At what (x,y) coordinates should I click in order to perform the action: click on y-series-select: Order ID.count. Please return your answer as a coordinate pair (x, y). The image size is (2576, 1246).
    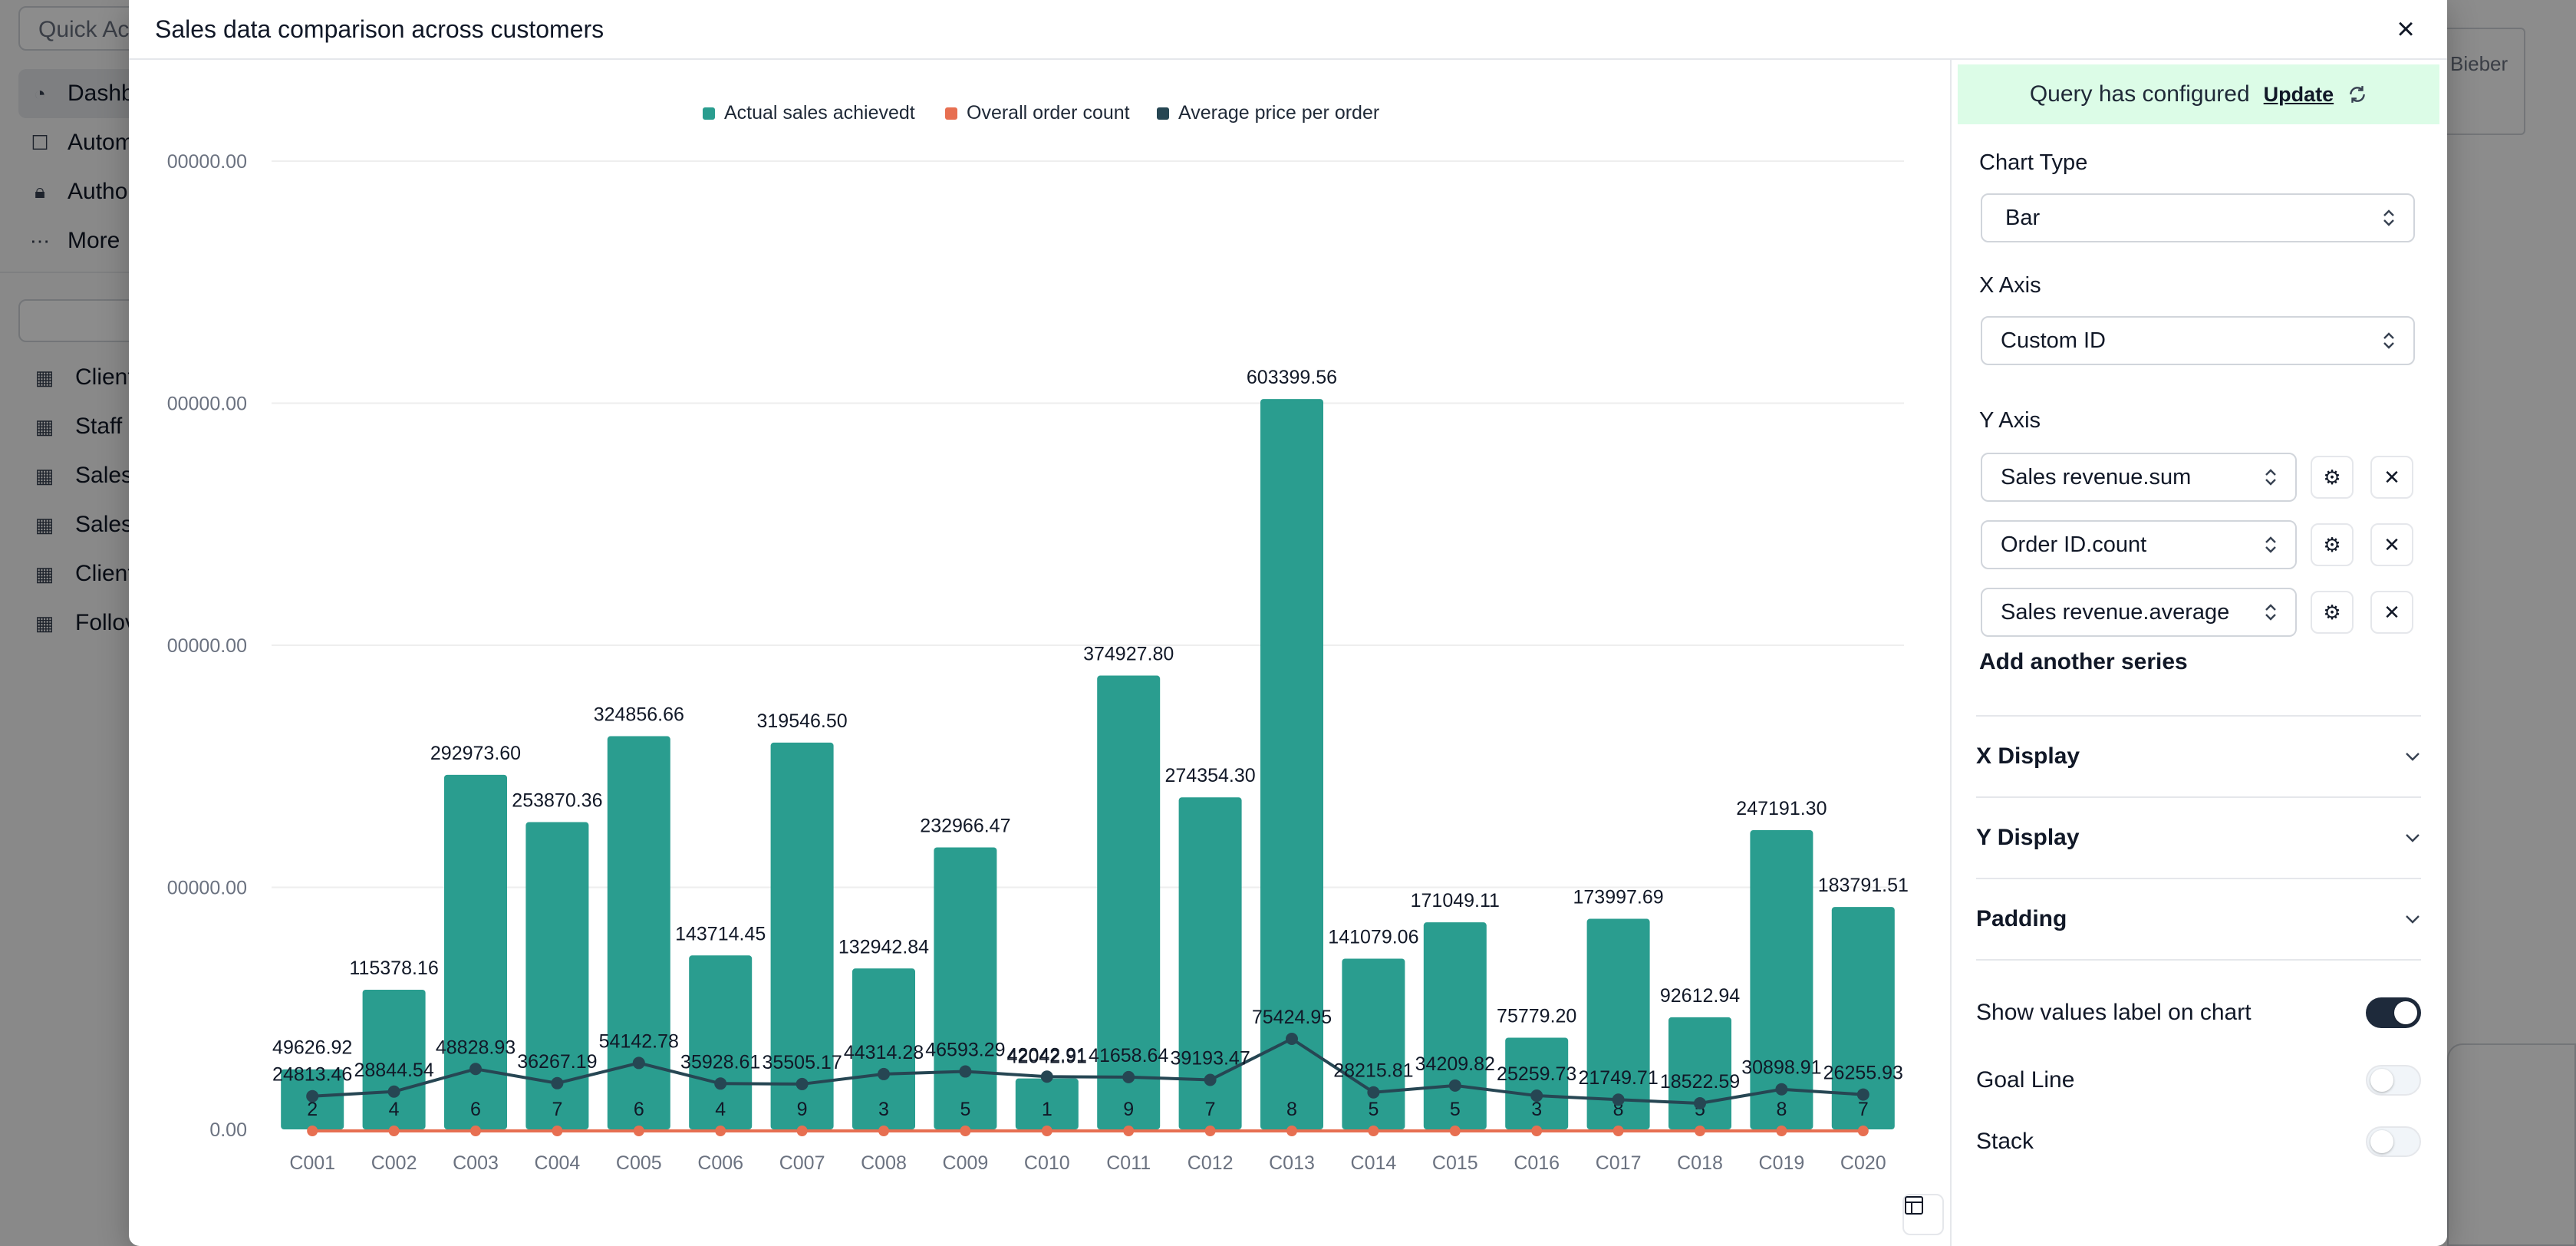
    Looking at the image, I should click on (2139, 544).